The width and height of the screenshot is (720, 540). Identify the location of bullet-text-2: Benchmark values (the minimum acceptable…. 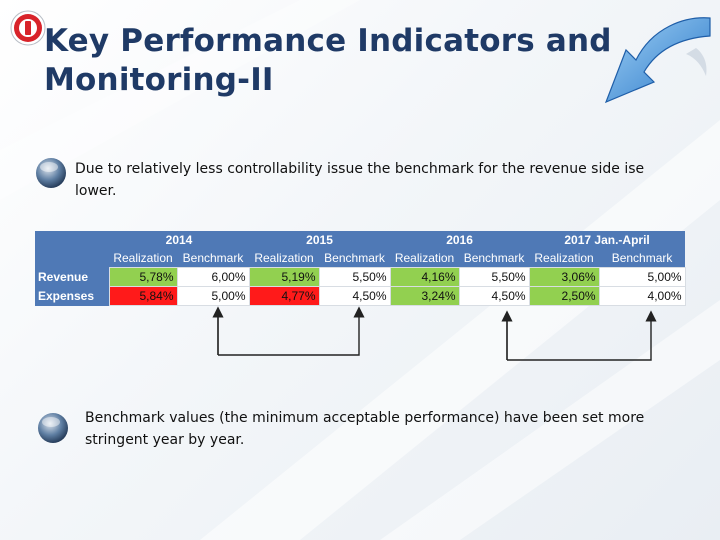
(365, 429).